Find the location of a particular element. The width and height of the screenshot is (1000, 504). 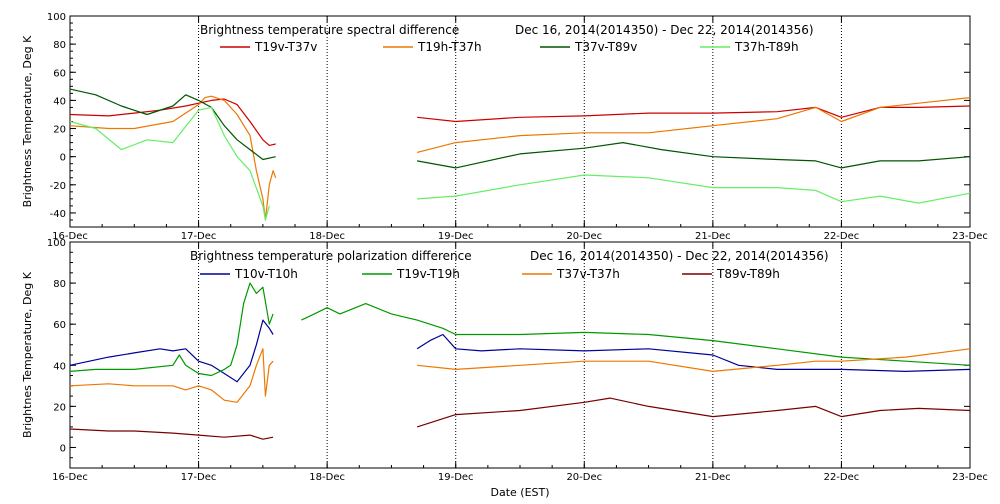

legend-label: T89v-T89h is located at coordinates (748, 274).